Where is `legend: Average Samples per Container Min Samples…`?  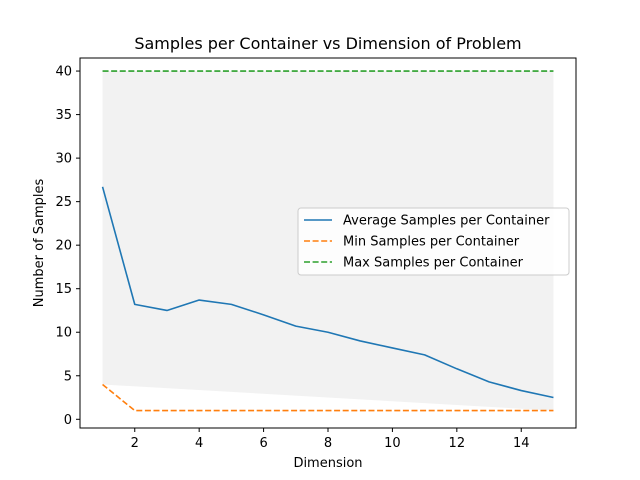
legend: Average Samples per Container Min Samples… is located at coordinates (433, 241).